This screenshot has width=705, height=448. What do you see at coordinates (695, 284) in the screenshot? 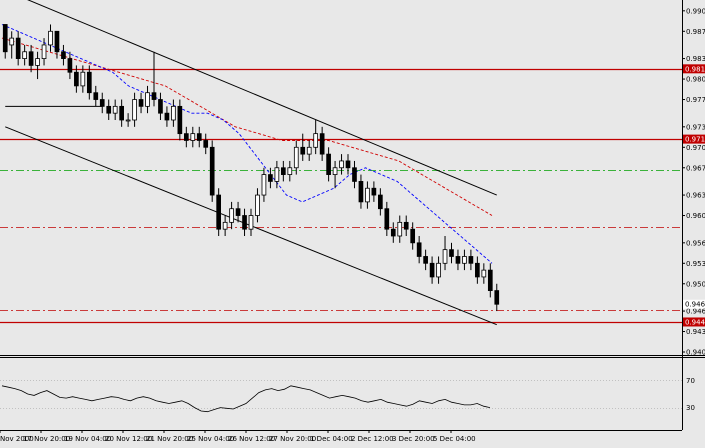
I see `price-tick-label: 0.950` at bounding box center [695, 284].